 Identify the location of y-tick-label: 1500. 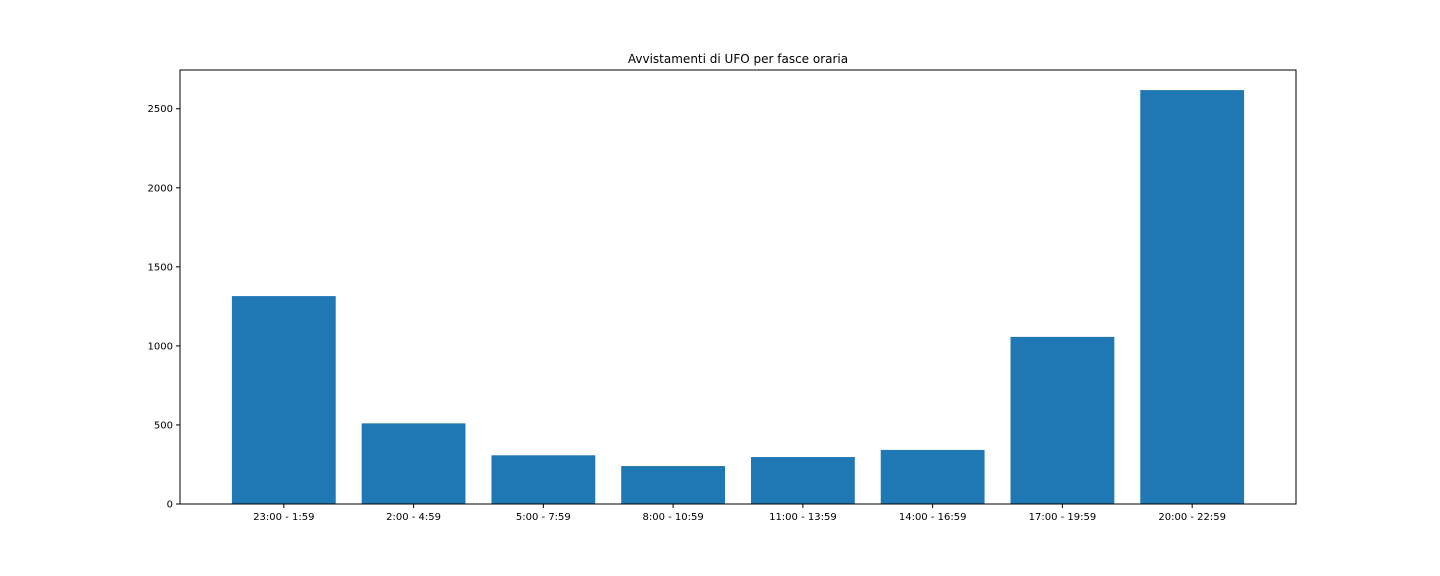
(160, 267).